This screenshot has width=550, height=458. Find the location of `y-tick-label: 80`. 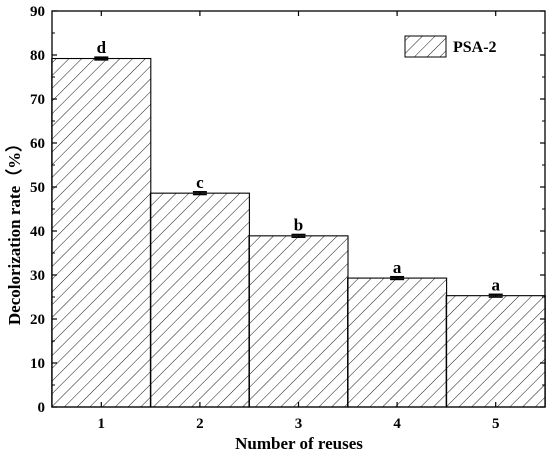

y-tick-label: 80 is located at coordinates (37, 56).